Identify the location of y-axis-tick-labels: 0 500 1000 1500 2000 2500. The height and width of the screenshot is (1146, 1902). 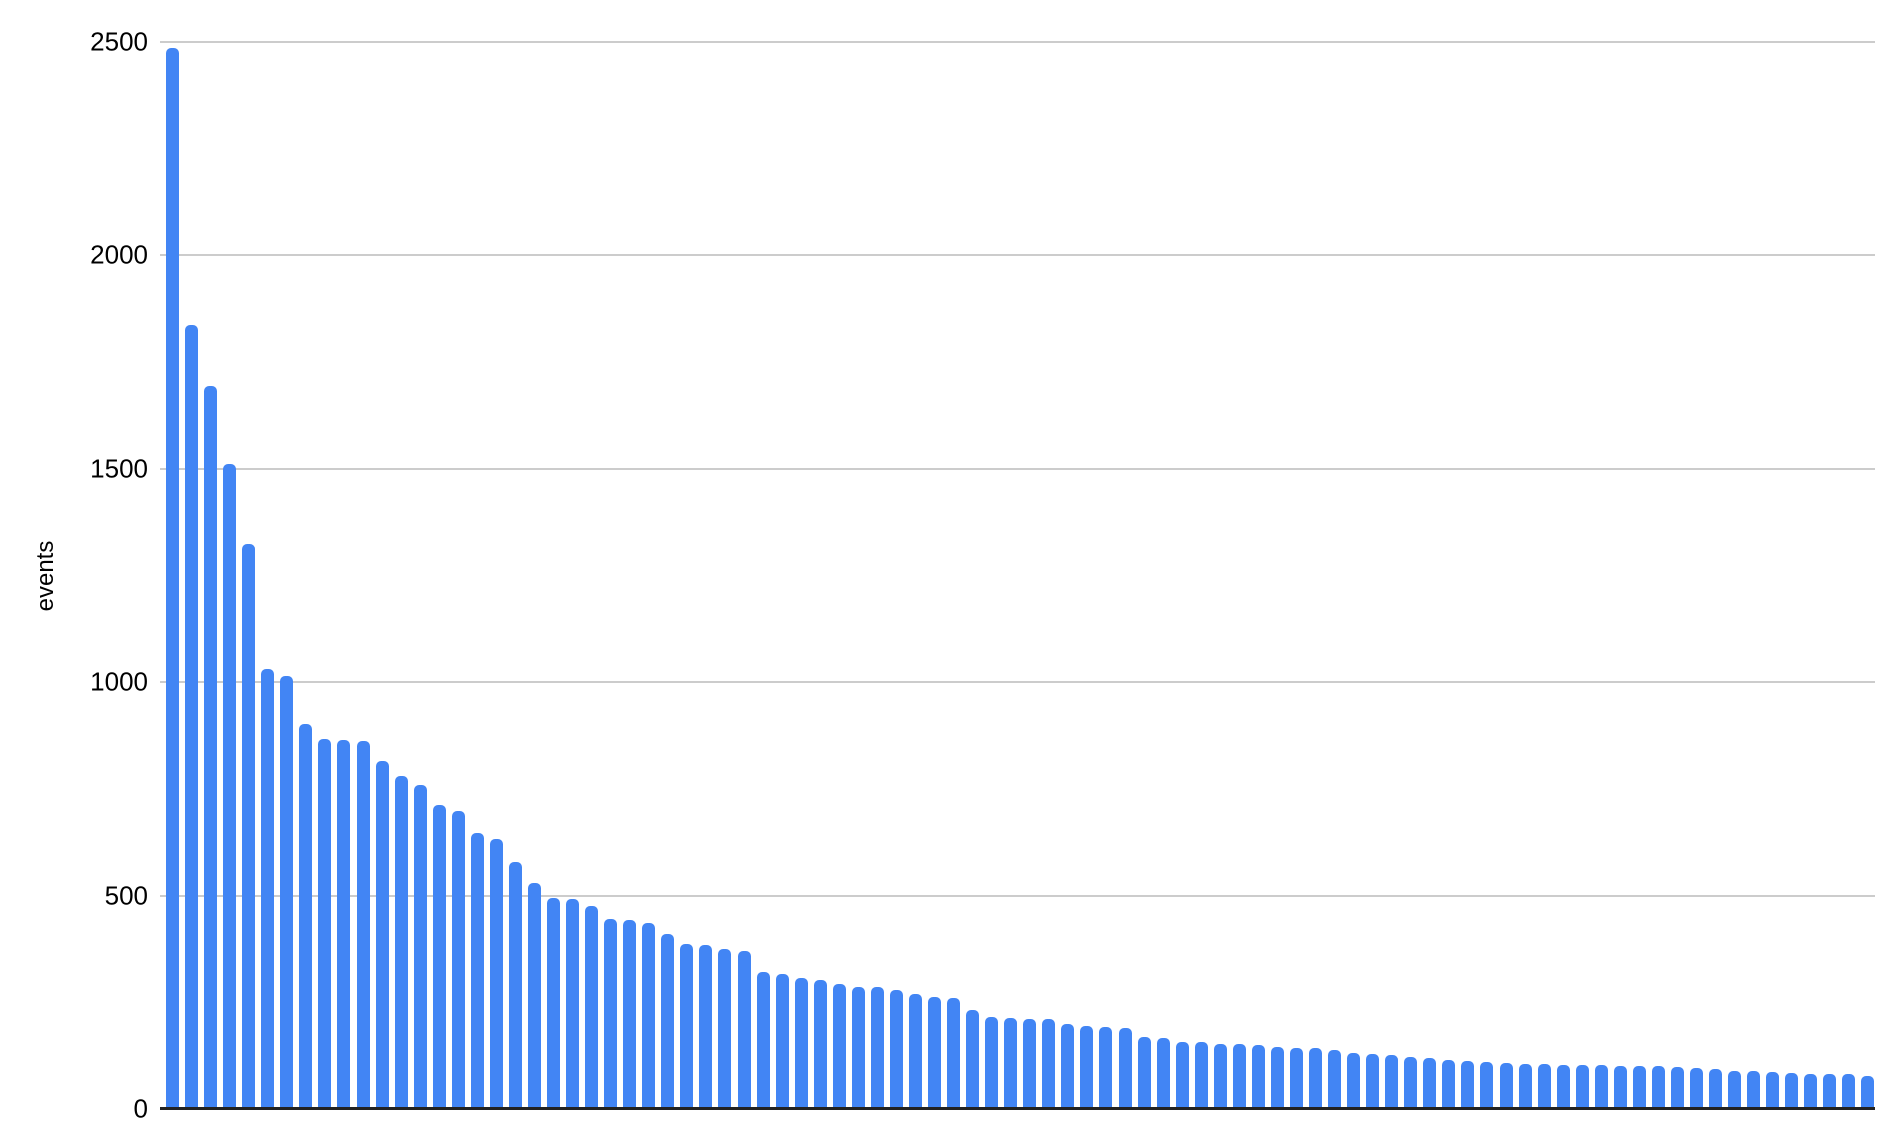
(74, 573).